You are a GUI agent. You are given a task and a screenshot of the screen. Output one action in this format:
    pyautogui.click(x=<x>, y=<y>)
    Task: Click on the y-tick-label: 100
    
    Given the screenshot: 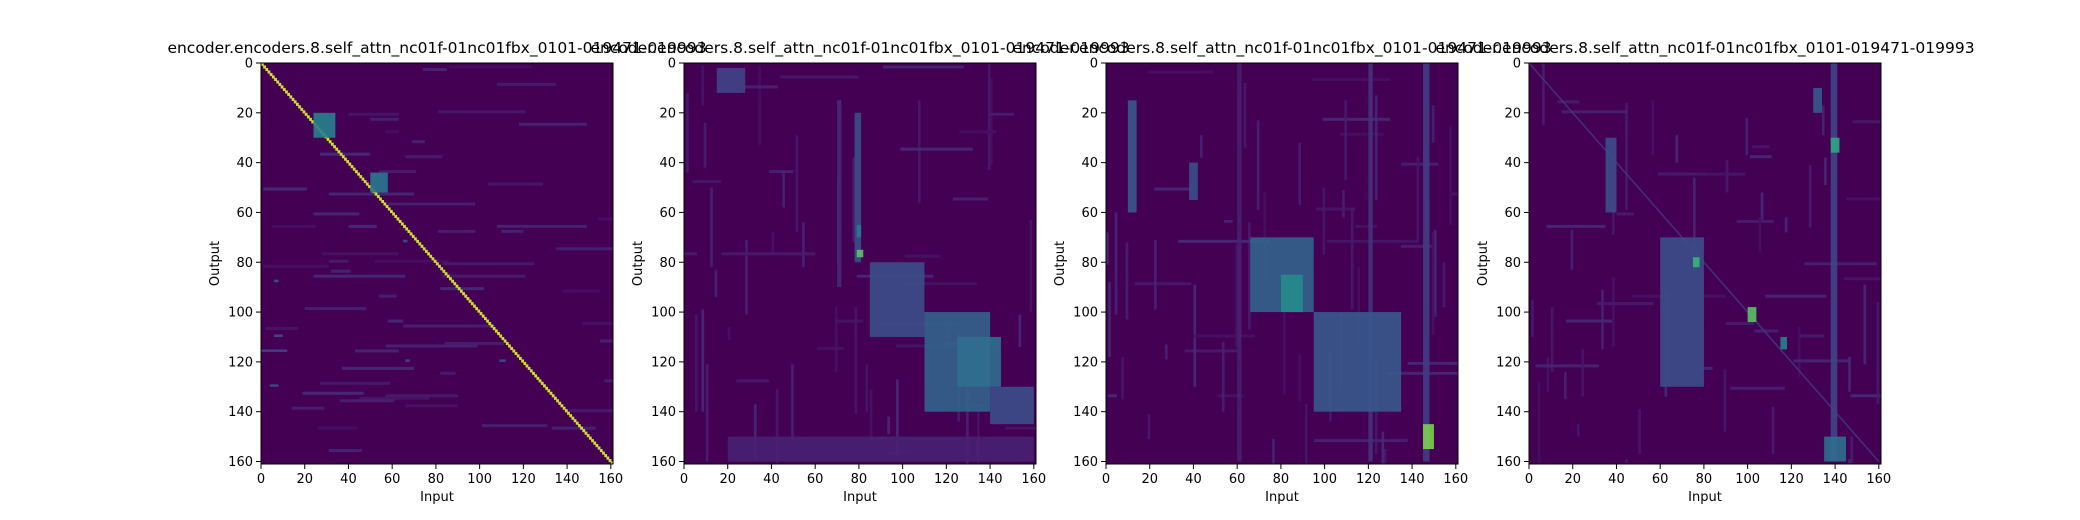 What is the action you would take?
    pyautogui.click(x=663, y=313)
    